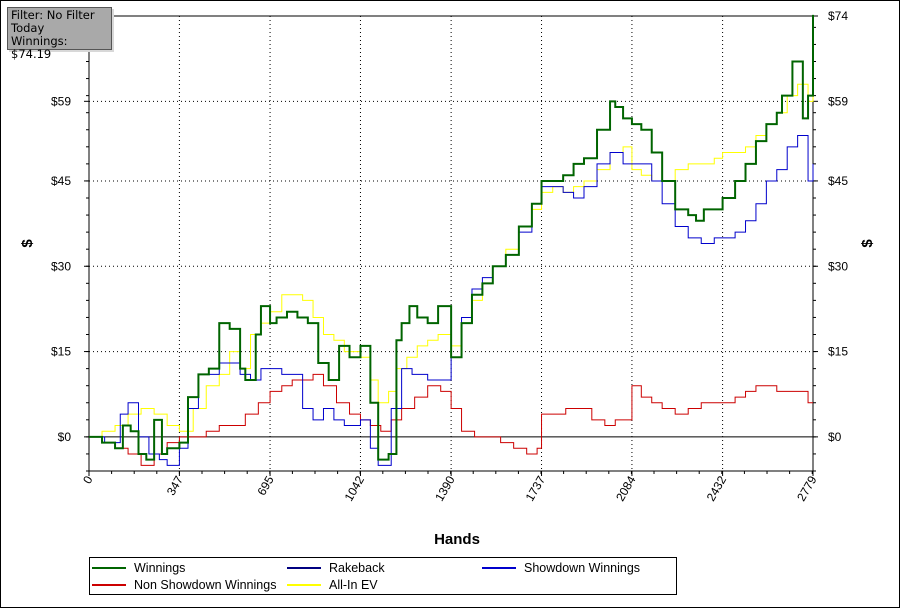 Image resolution: width=902 pixels, height=610 pixels. What do you see at coordinates (457, 539) in the screenshot?
I see `x-axis-title: Hands` at bounding box center [457, 539].